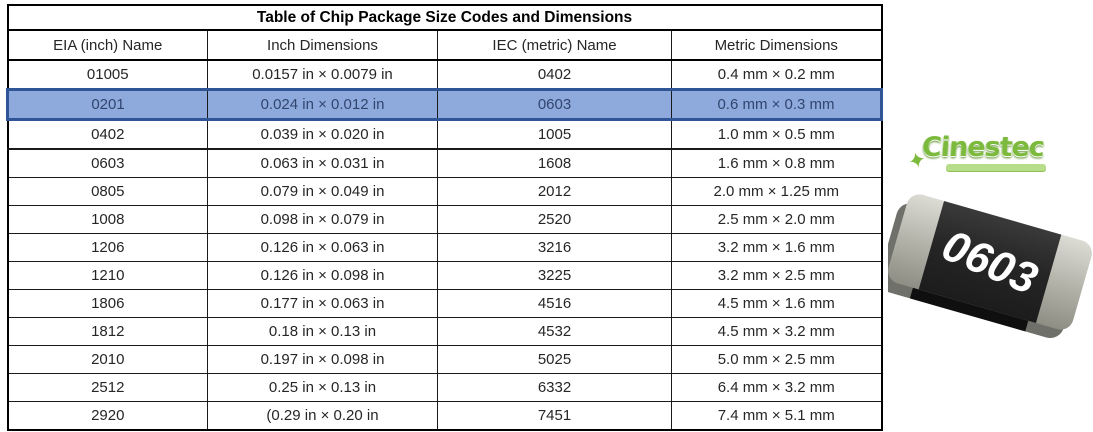 Image resolution: width=1093 pixels, height=432 pixels. Describe the element at coordinates (776, 45) in the screenshot. I see `column-header-metric-dims: Metric Dimensions` at that location.